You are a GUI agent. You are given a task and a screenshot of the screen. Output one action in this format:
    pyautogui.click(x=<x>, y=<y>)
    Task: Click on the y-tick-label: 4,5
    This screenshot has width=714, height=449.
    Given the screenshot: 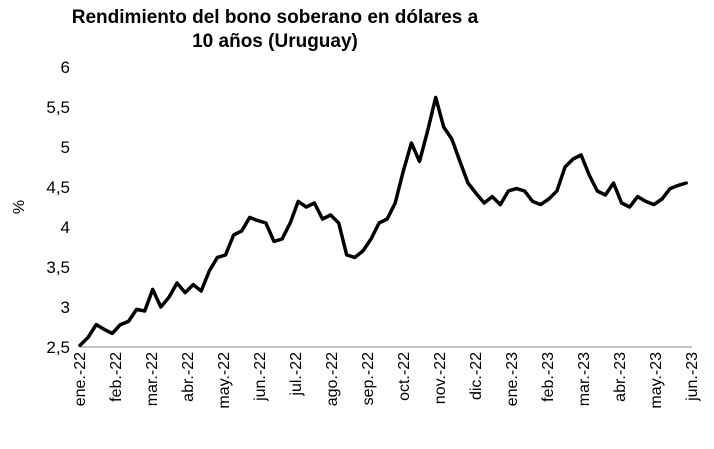 What is the action you would take?
    pyautogui.click(x=58, y=187)
    